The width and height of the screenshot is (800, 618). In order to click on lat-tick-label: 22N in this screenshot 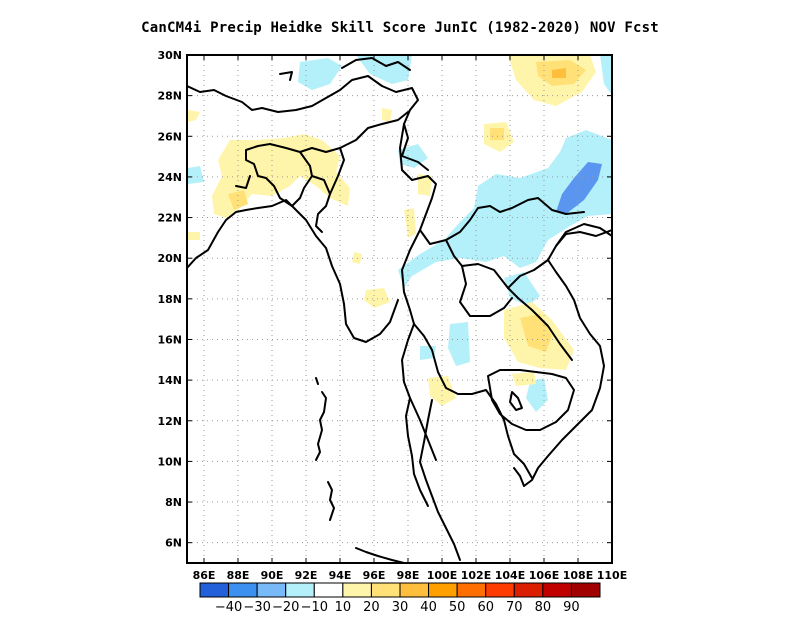, I will do `click(169, 218)`.